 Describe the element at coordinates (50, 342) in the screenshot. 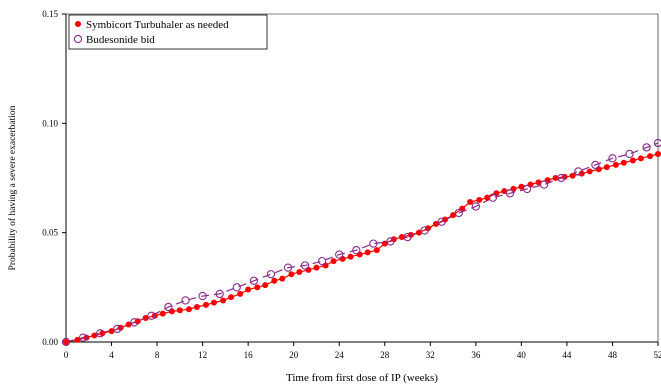

I see `y-tick-label: 0.00` at that location.